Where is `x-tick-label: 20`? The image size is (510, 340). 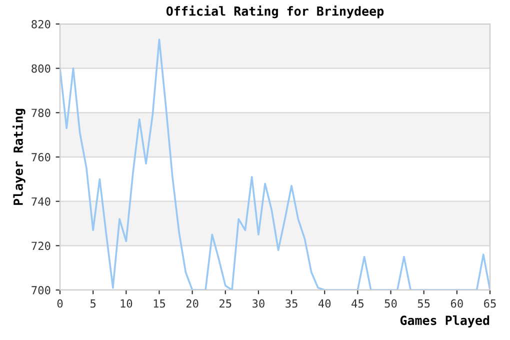 x-tick-label: 20 is located at coordinates (192, 303).